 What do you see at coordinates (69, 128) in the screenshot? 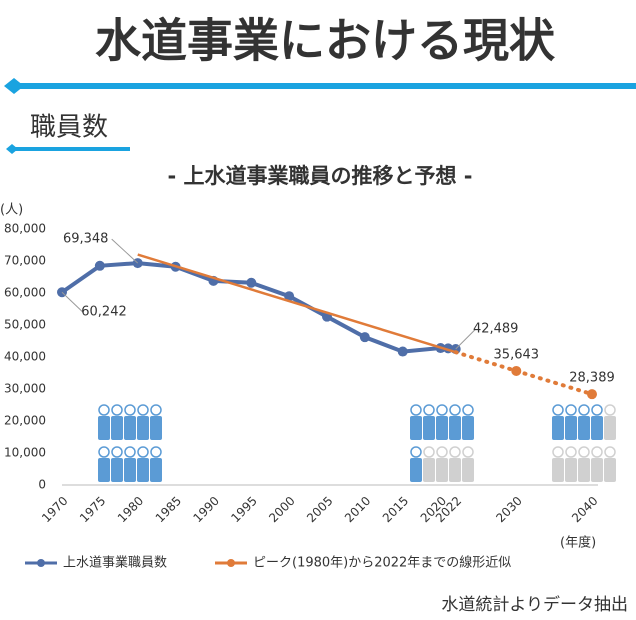
I see `section-title: 職員数` at bounding box center [69, 128].